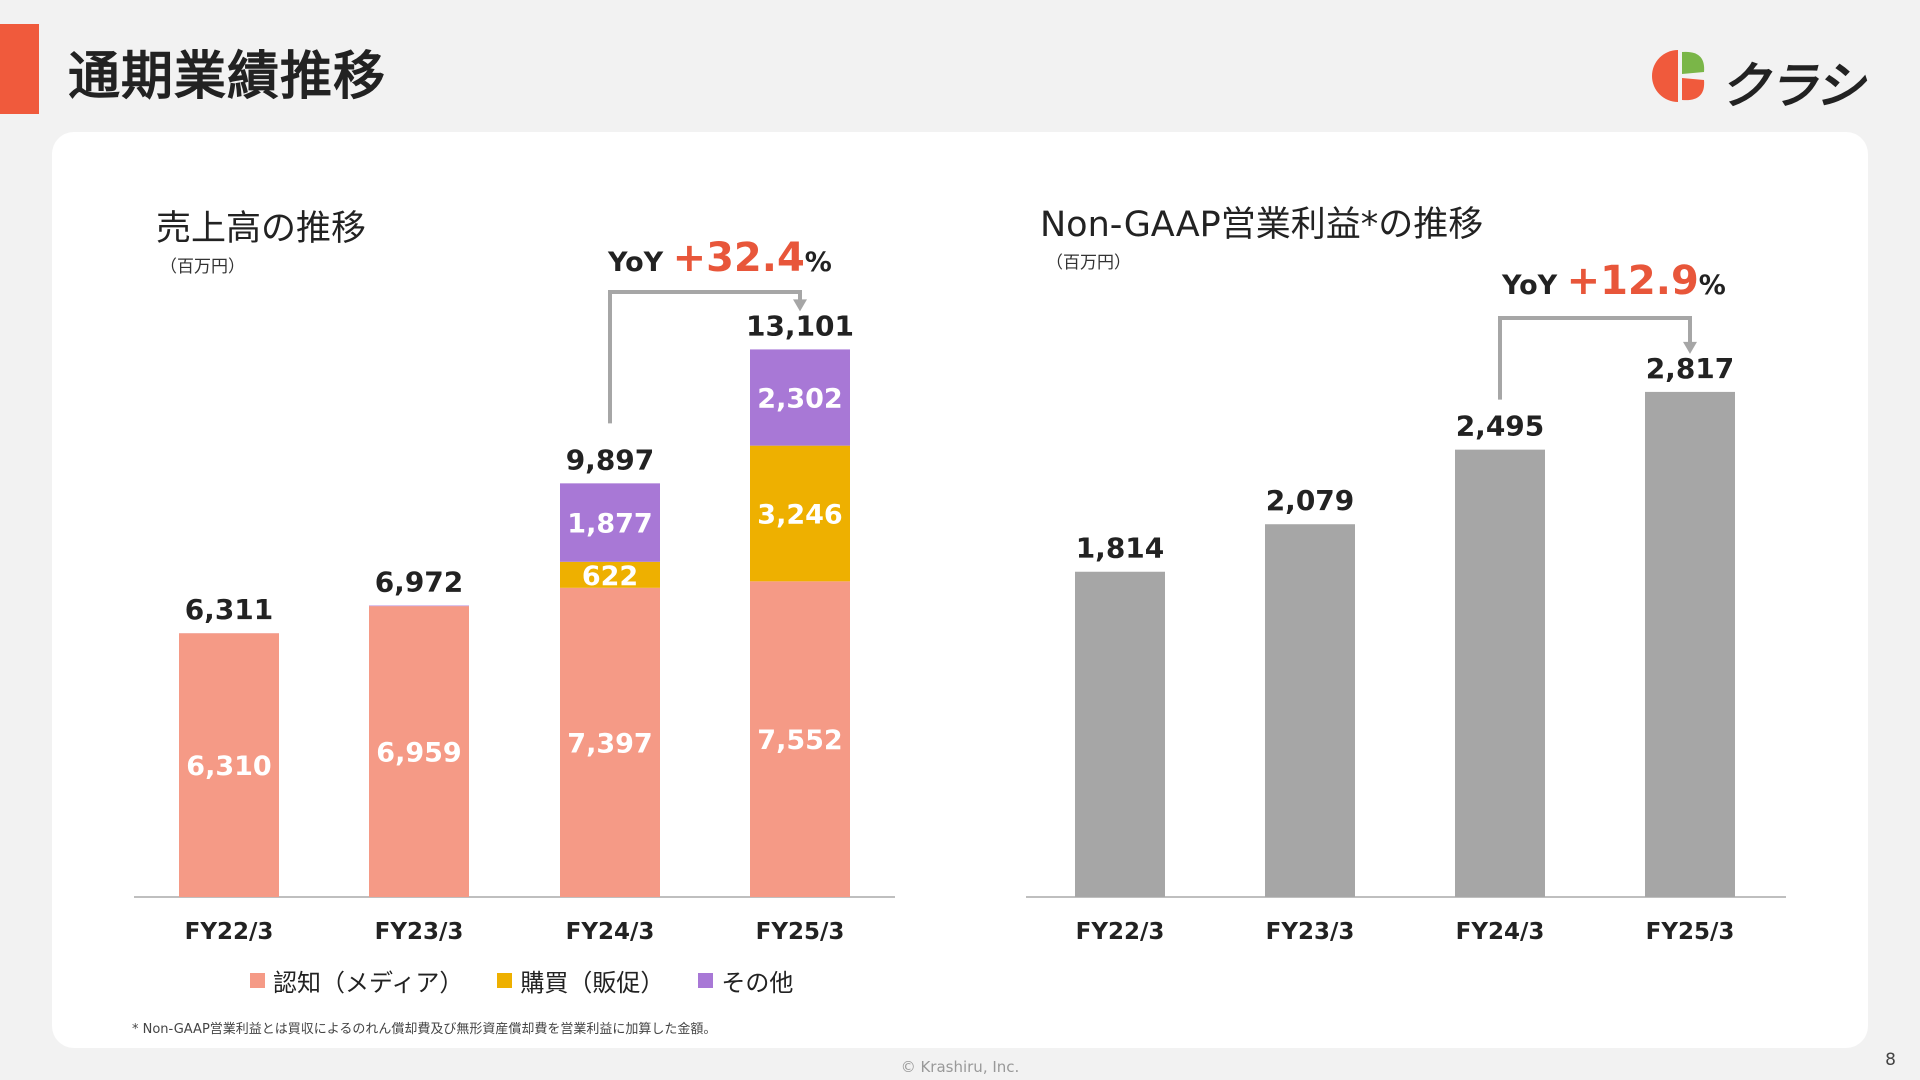  I want to click on profit-yoy-bracket, so click(1595, 358).